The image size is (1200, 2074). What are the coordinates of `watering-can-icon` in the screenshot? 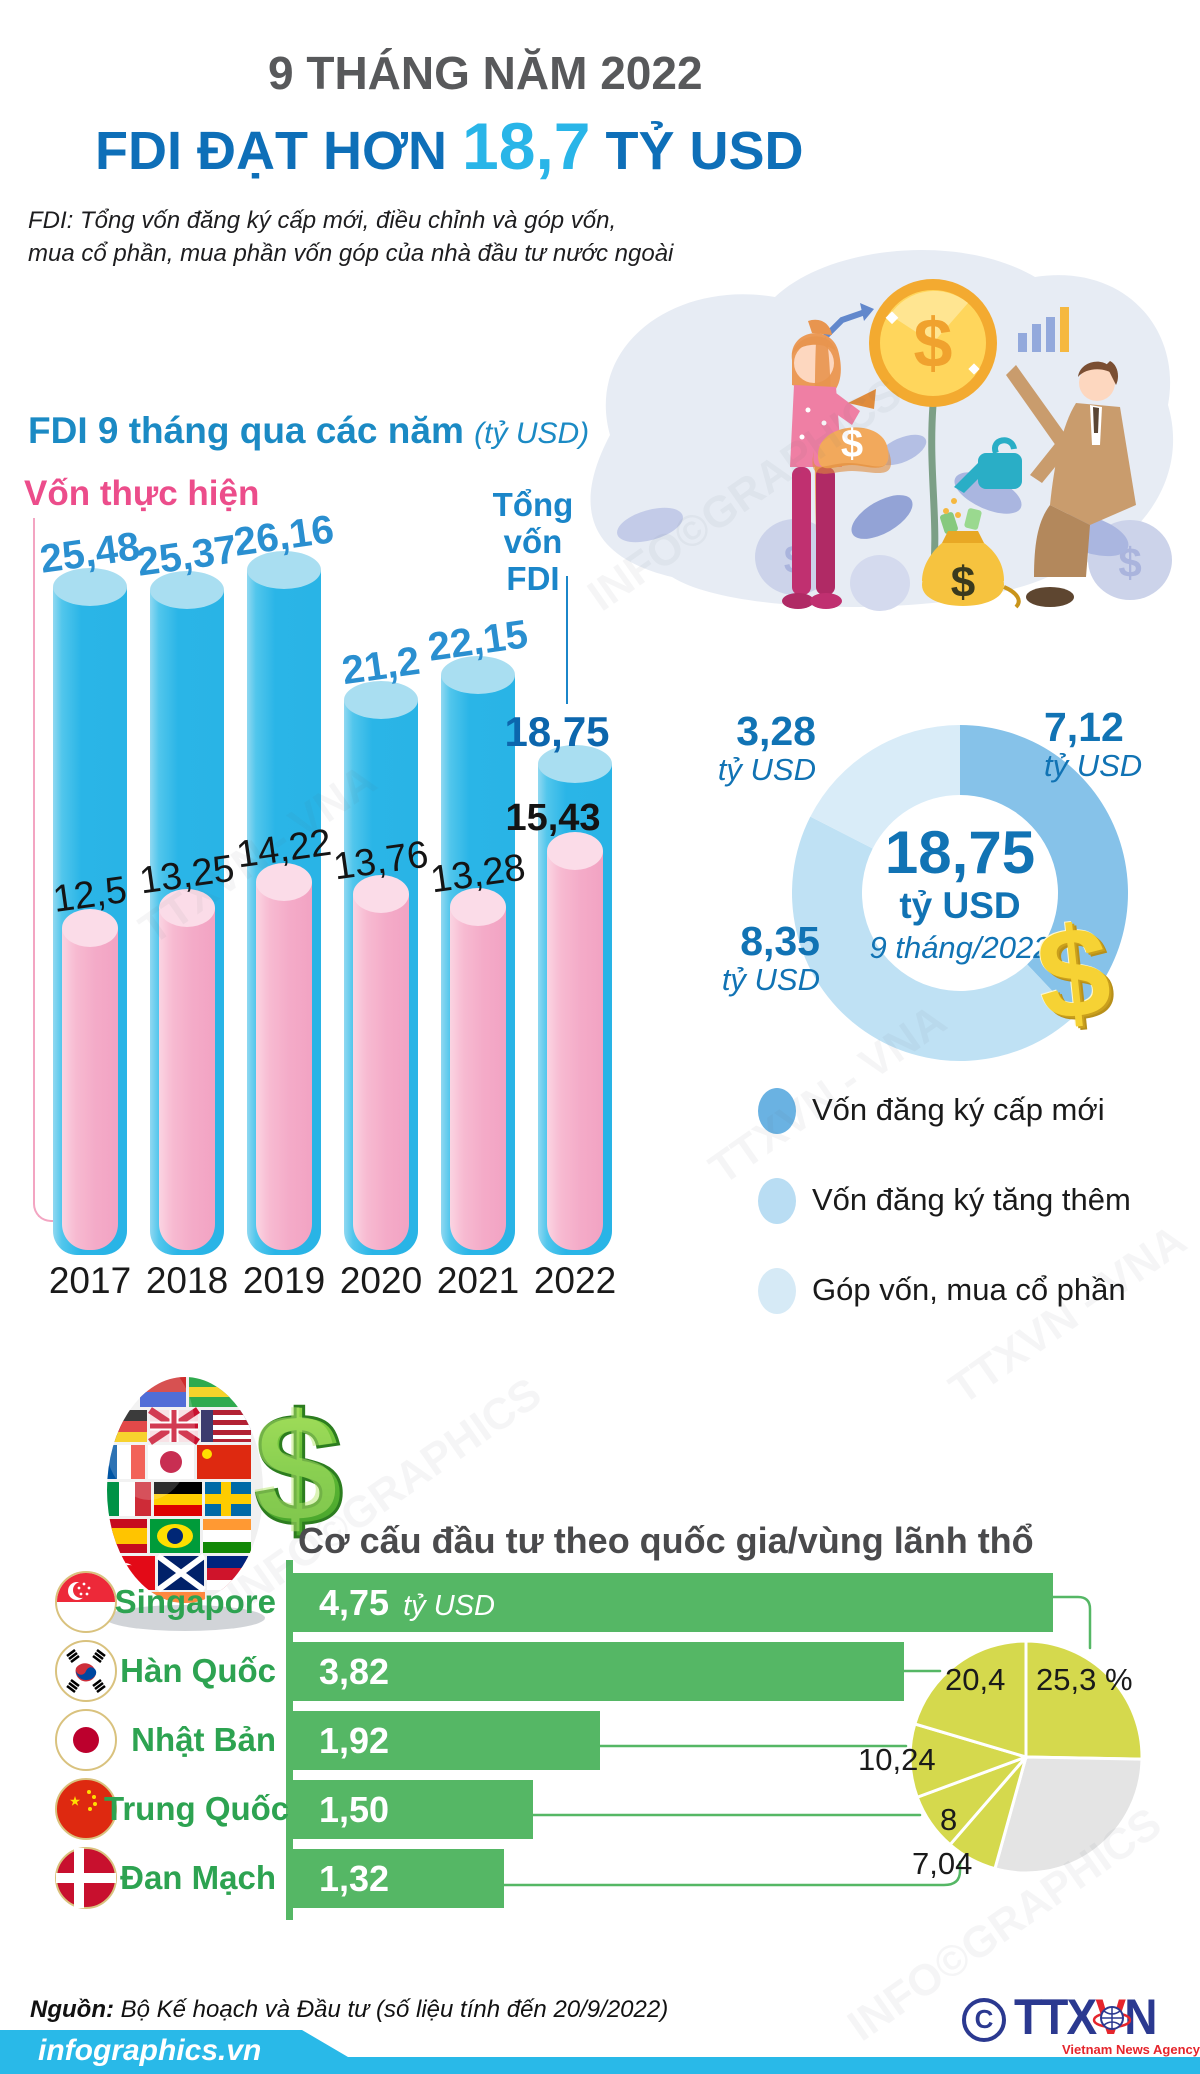 It's located at (982, 477).